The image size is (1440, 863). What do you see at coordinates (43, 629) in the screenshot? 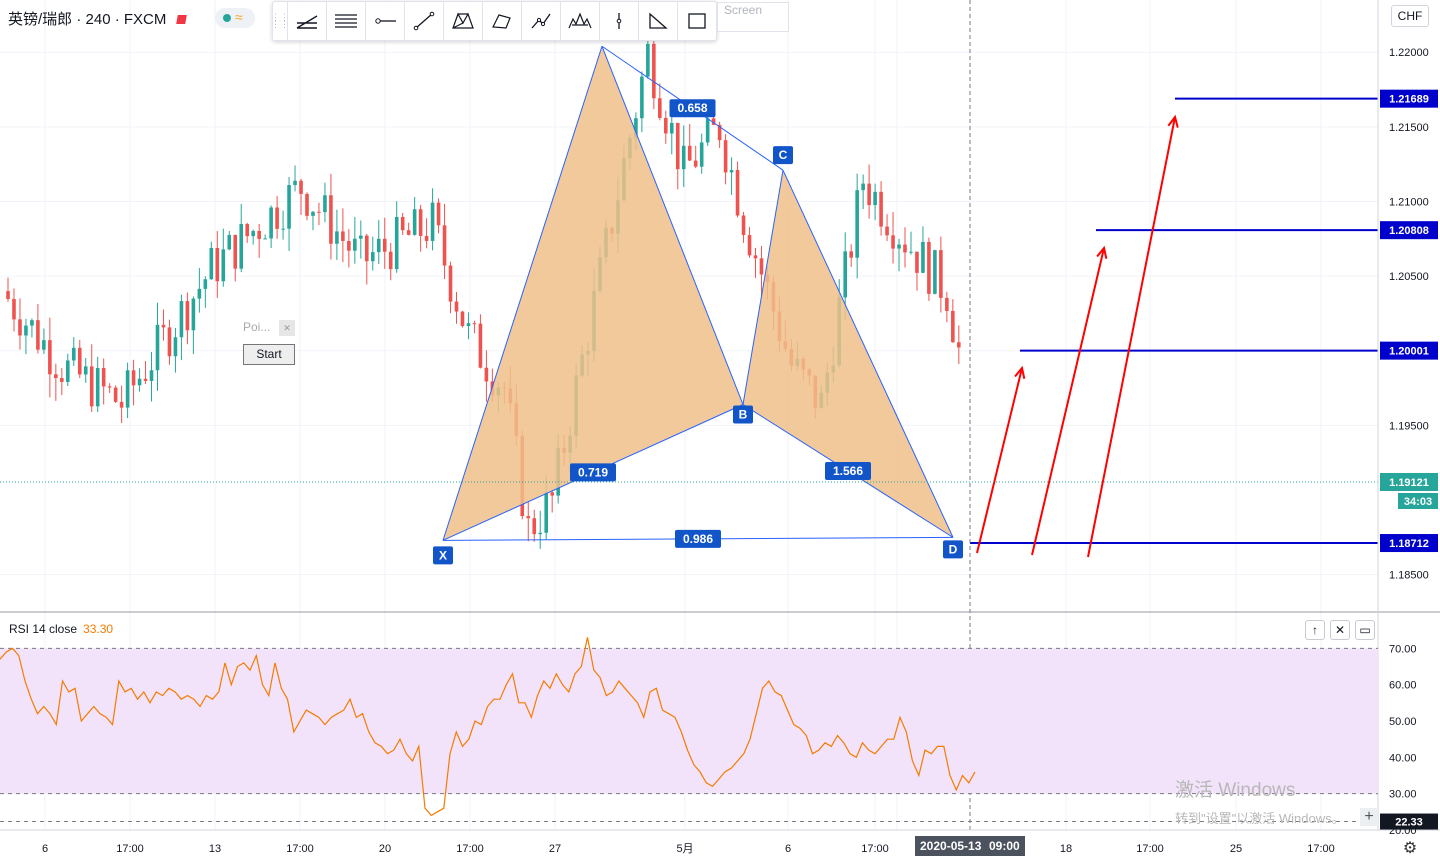
I see `rsi-legend-label: RSI 14 close` at bounding box center [43, 629].